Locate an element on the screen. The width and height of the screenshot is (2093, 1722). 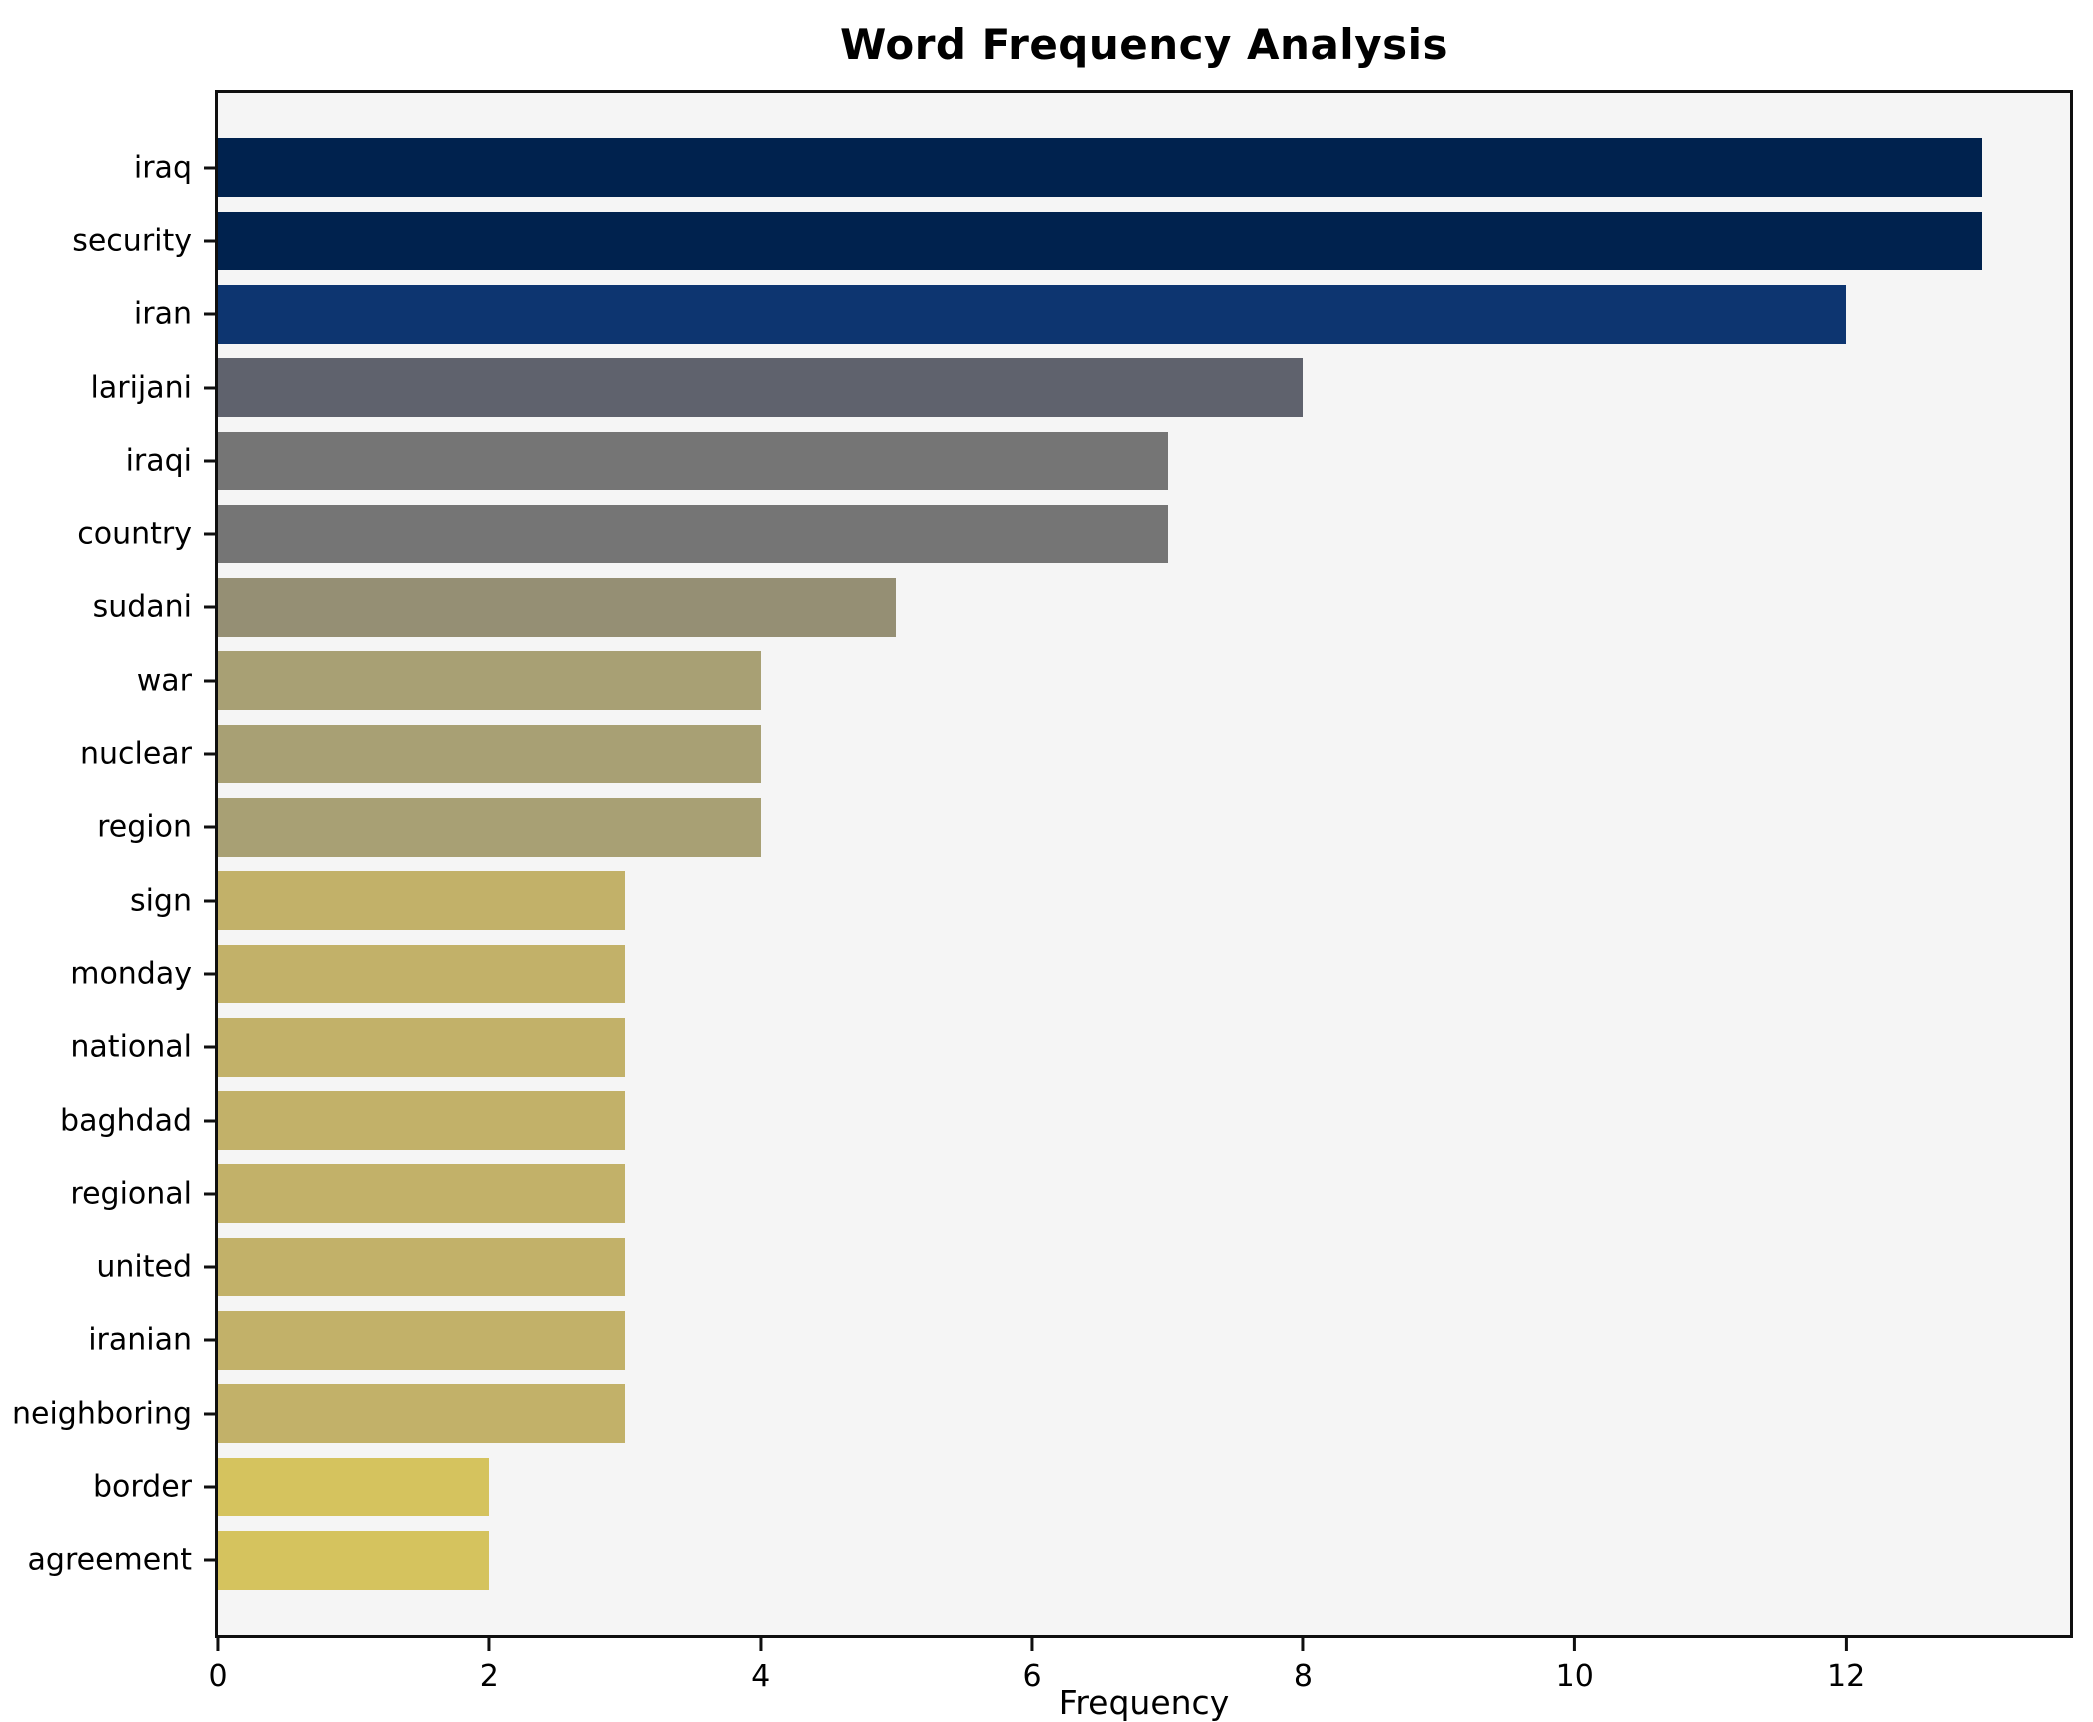
x-tick: 0 is located at coordinates (218, 1666).